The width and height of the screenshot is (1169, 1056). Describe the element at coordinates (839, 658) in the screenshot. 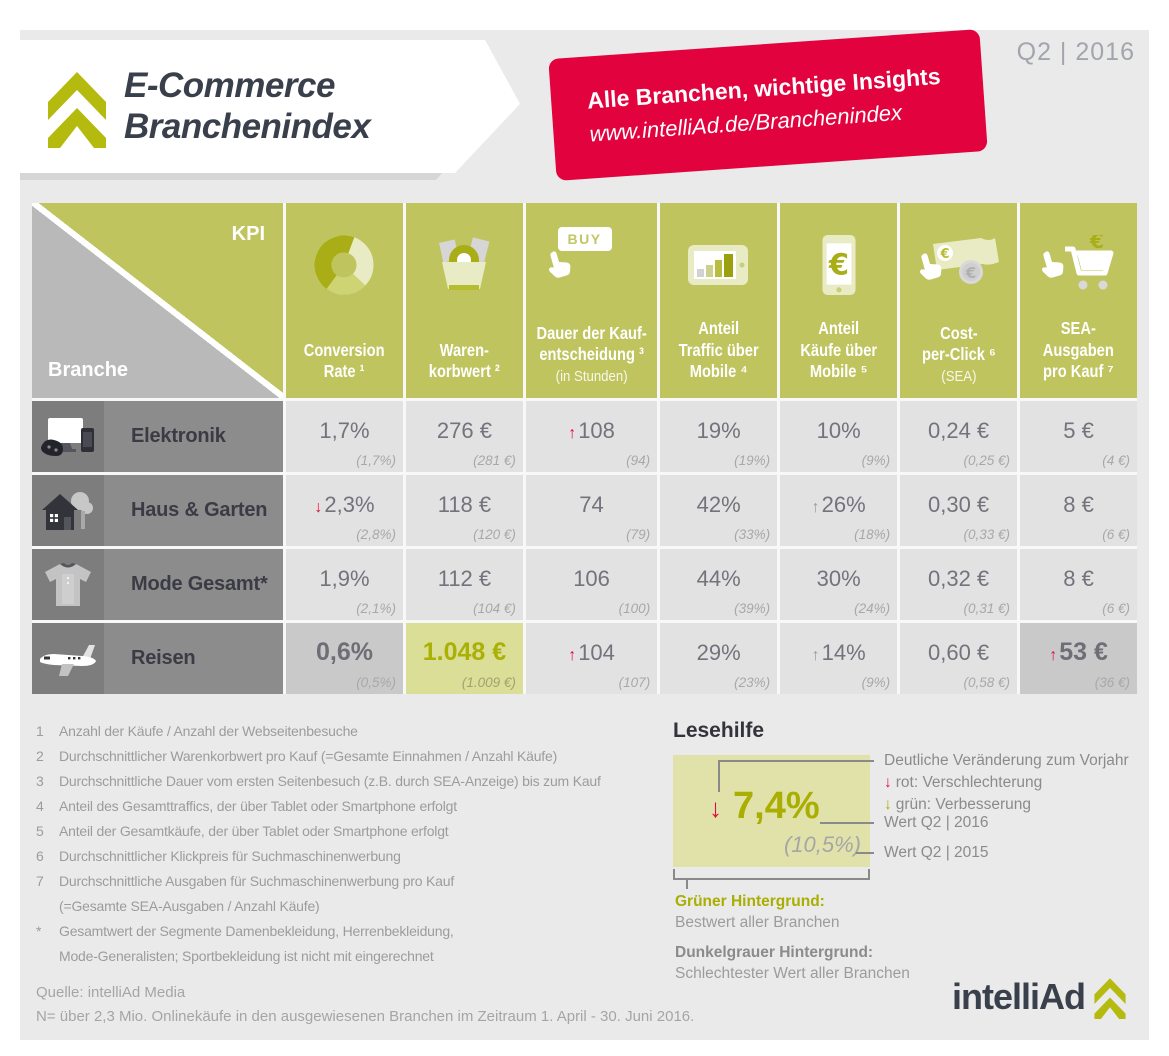

I see `kpi-value-cell: ↑ 14% (9%)` at that location.